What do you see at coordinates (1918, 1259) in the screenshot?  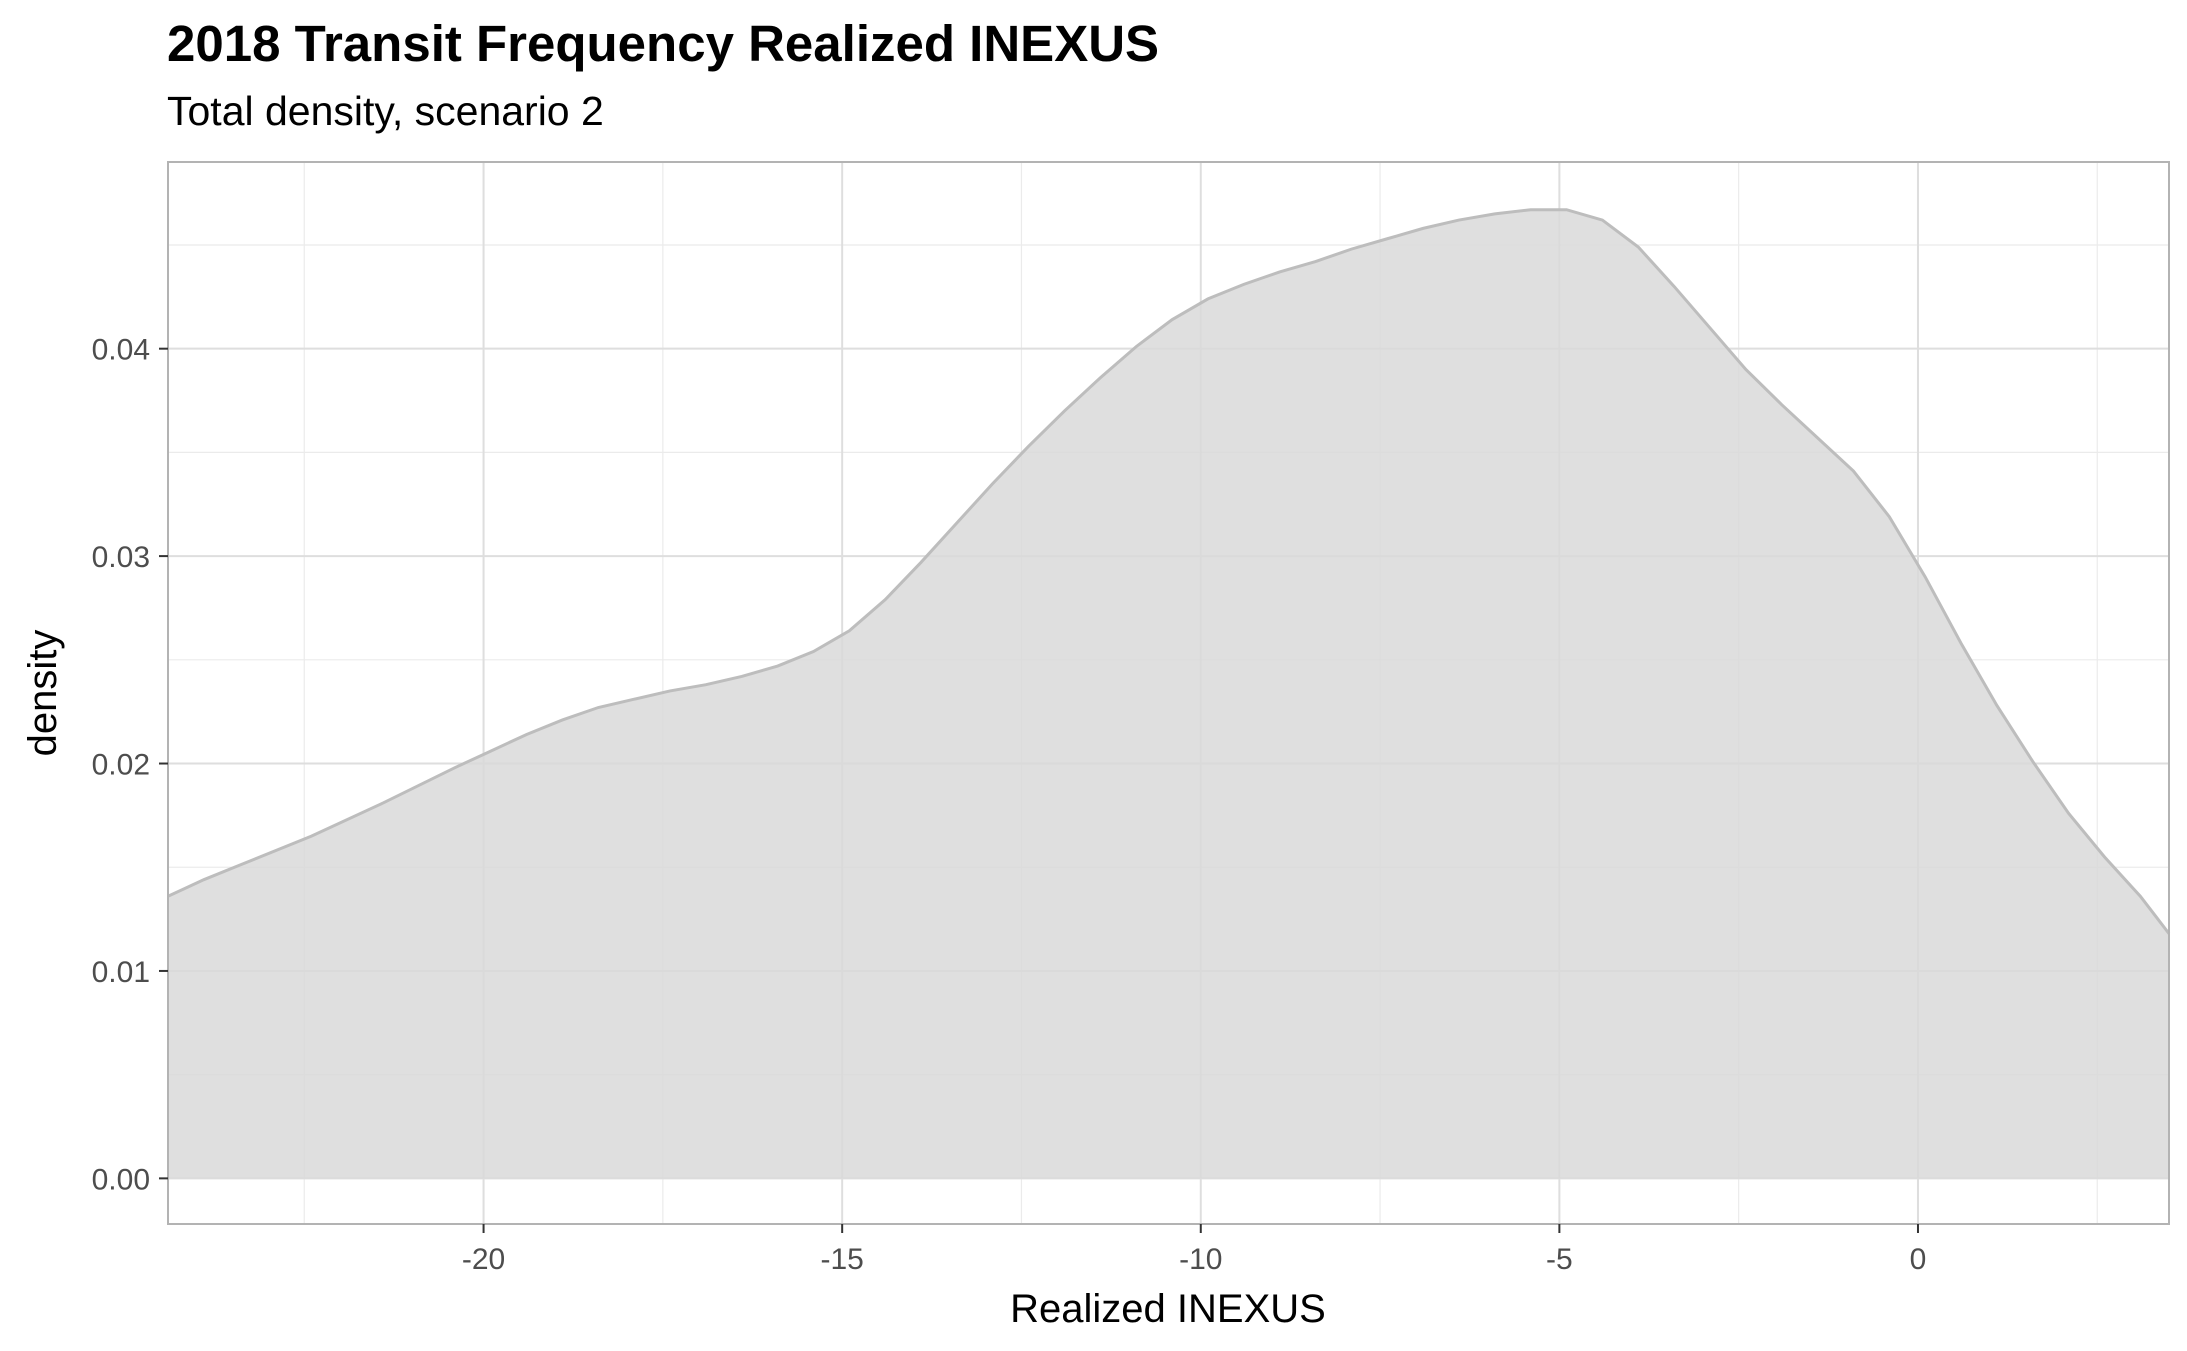 I see `x-tick-label: 0` at bounding box center [1918, 1259].